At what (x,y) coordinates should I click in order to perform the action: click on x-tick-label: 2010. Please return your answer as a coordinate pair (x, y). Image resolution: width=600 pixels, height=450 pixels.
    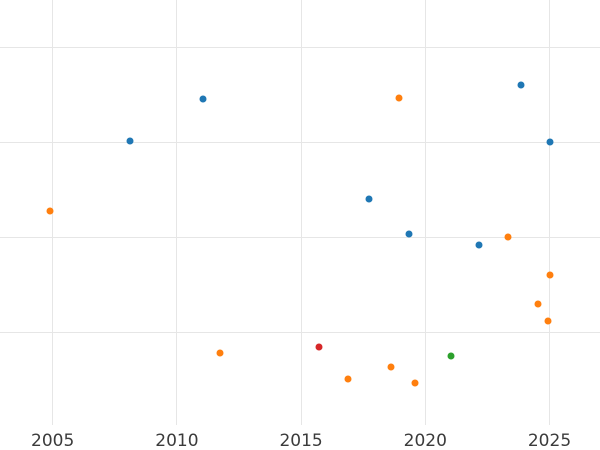
    Looking at the image, I should click on (177, 440).